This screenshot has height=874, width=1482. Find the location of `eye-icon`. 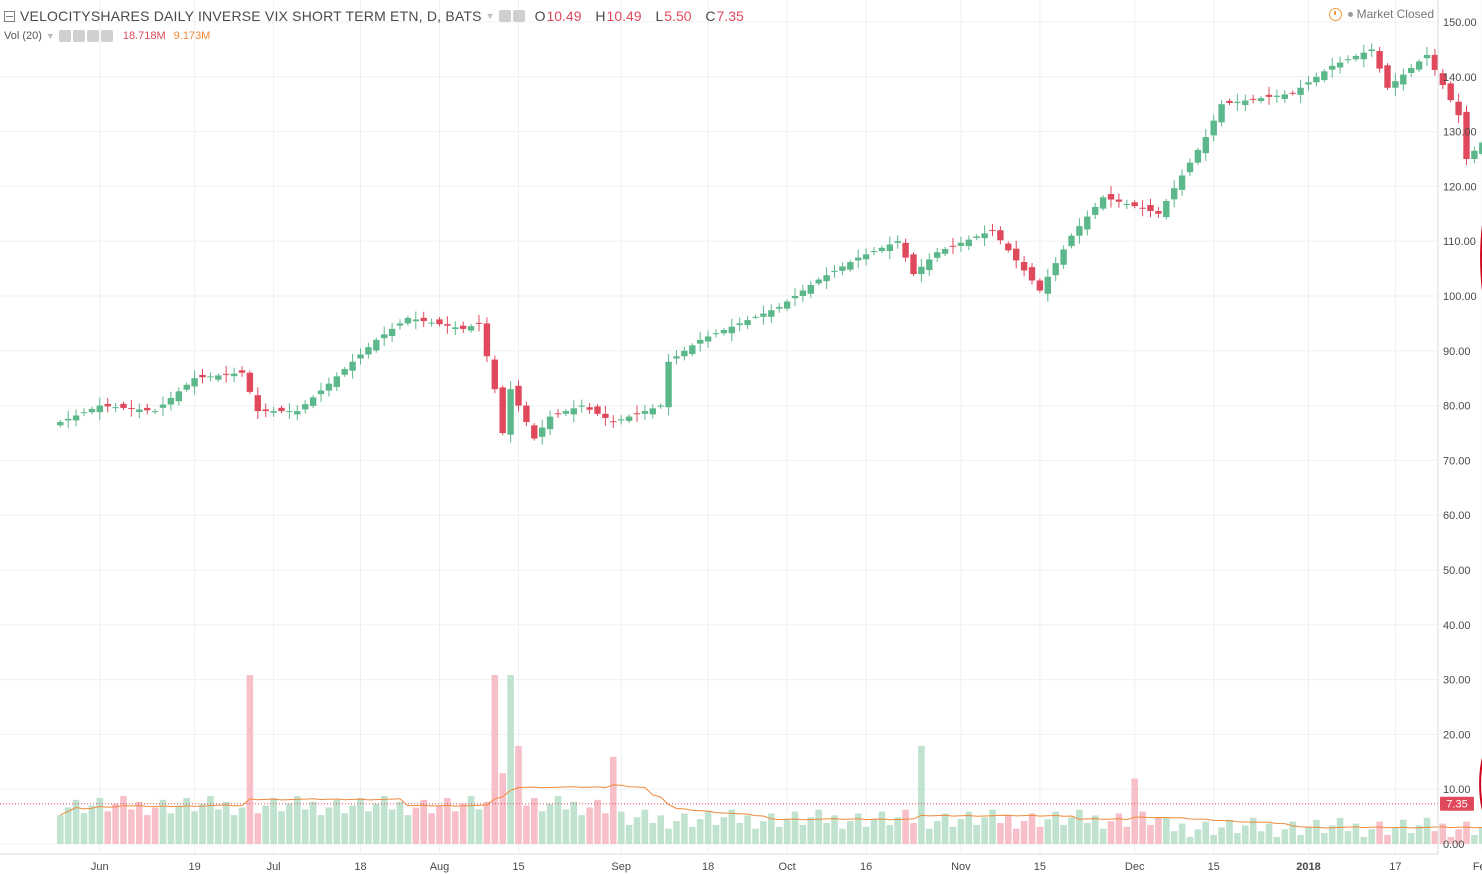

eye-icon is located at coordinates (64, 36).